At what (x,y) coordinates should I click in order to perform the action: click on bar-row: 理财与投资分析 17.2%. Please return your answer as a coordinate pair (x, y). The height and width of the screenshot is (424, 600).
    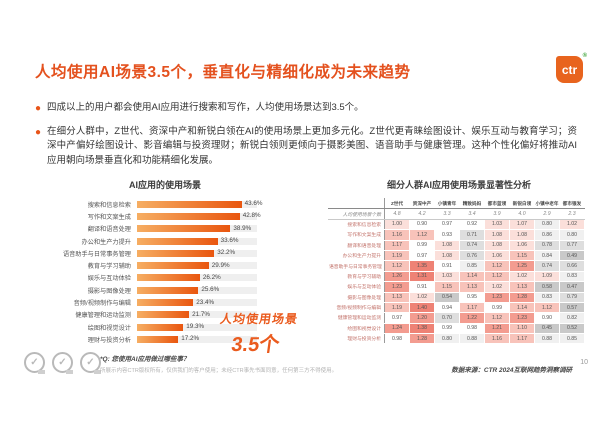
    Looking at the image, I should click on (170, 339).